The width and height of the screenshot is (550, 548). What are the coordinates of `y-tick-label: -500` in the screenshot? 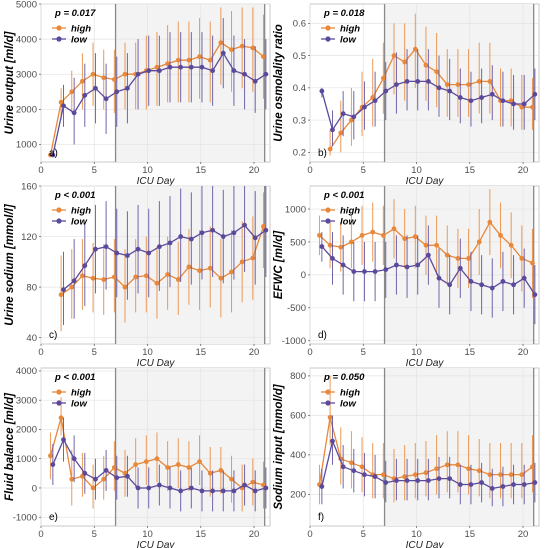 It's located at (296, 308).